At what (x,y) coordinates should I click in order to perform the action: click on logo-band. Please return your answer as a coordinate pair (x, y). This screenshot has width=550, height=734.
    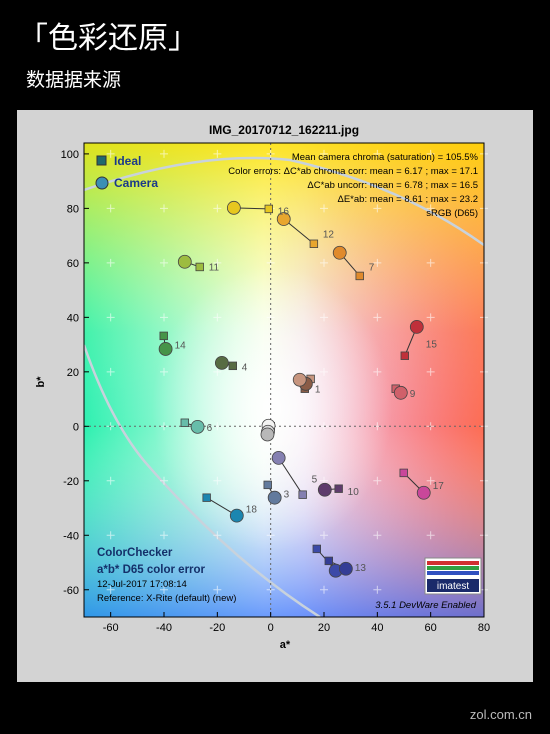
    Looking at the image, I should click on (453, 585).